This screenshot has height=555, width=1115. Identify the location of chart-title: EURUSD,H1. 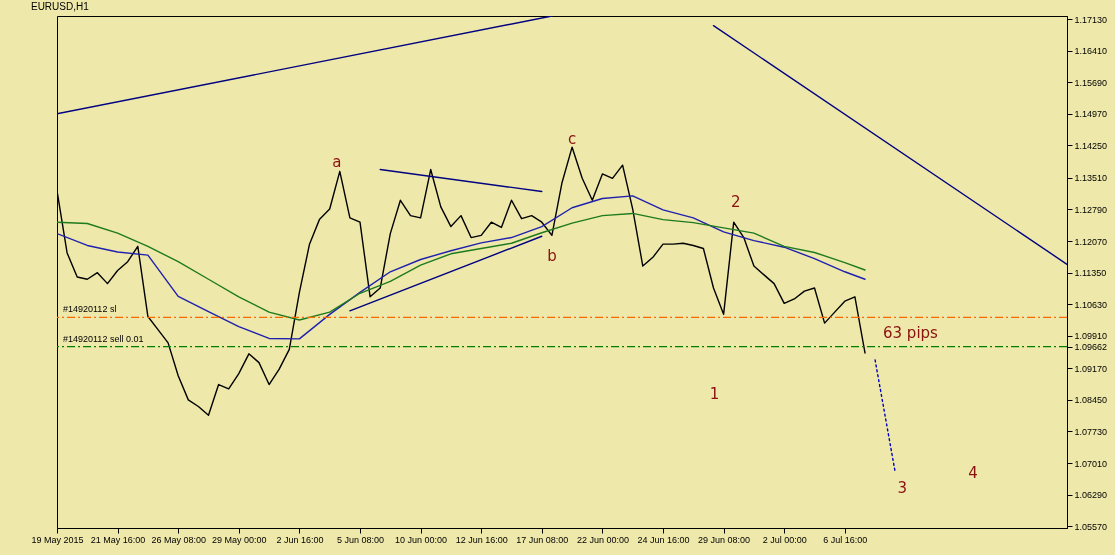
(60, 7).